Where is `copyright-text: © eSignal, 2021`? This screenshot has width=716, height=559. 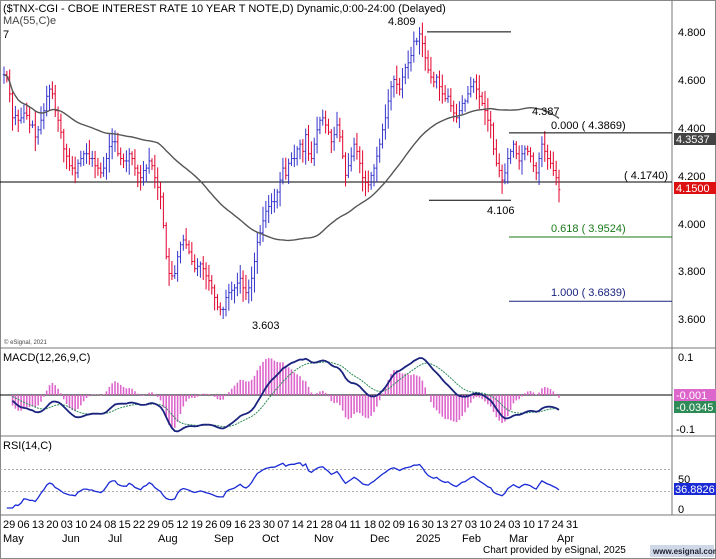
copyright-text: © eSignal, 2021 is located at coordinates (25, 342).